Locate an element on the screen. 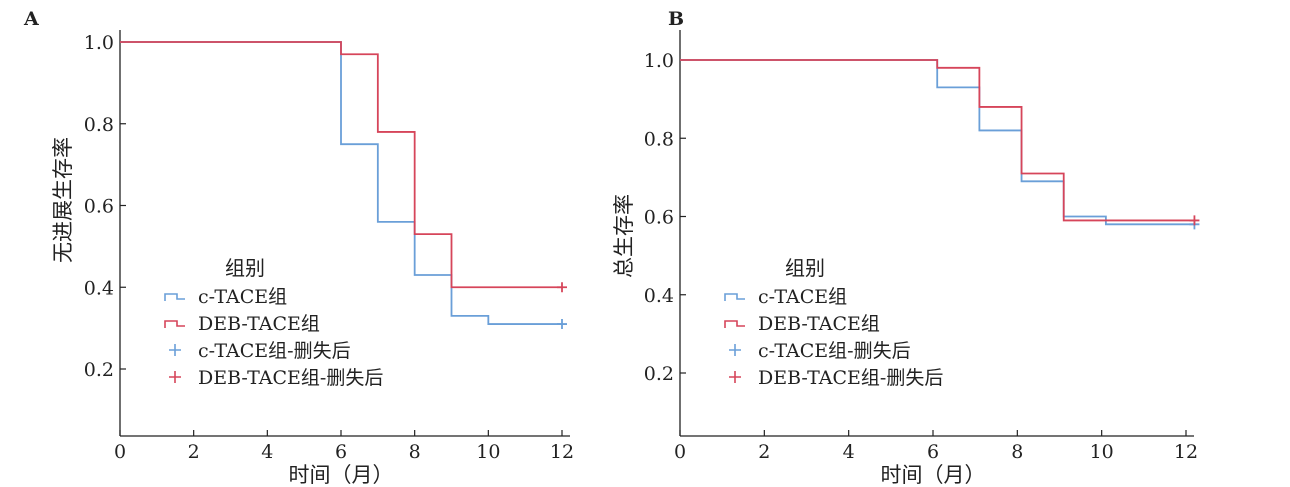 The height and width of the screenshot is (487, 1290). survival-curve-deb-tace is located at coordinates (937, 140).